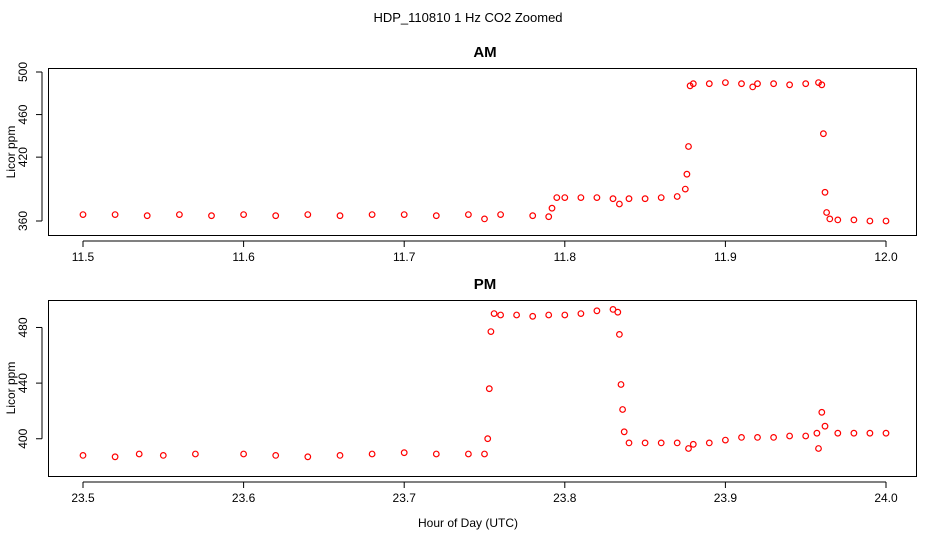 This screenshot has width=936, height=540. I want to click on am-y-axis-label: Licor ppm, so click(11, 152).